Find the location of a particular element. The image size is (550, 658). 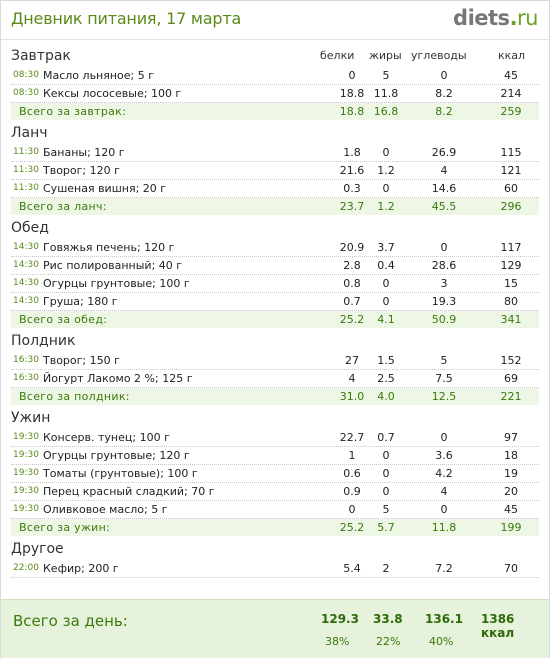

food-row: 08:30 Масло льняное; 5 г 0 5 0 45 is located at coordinates (275, 76).